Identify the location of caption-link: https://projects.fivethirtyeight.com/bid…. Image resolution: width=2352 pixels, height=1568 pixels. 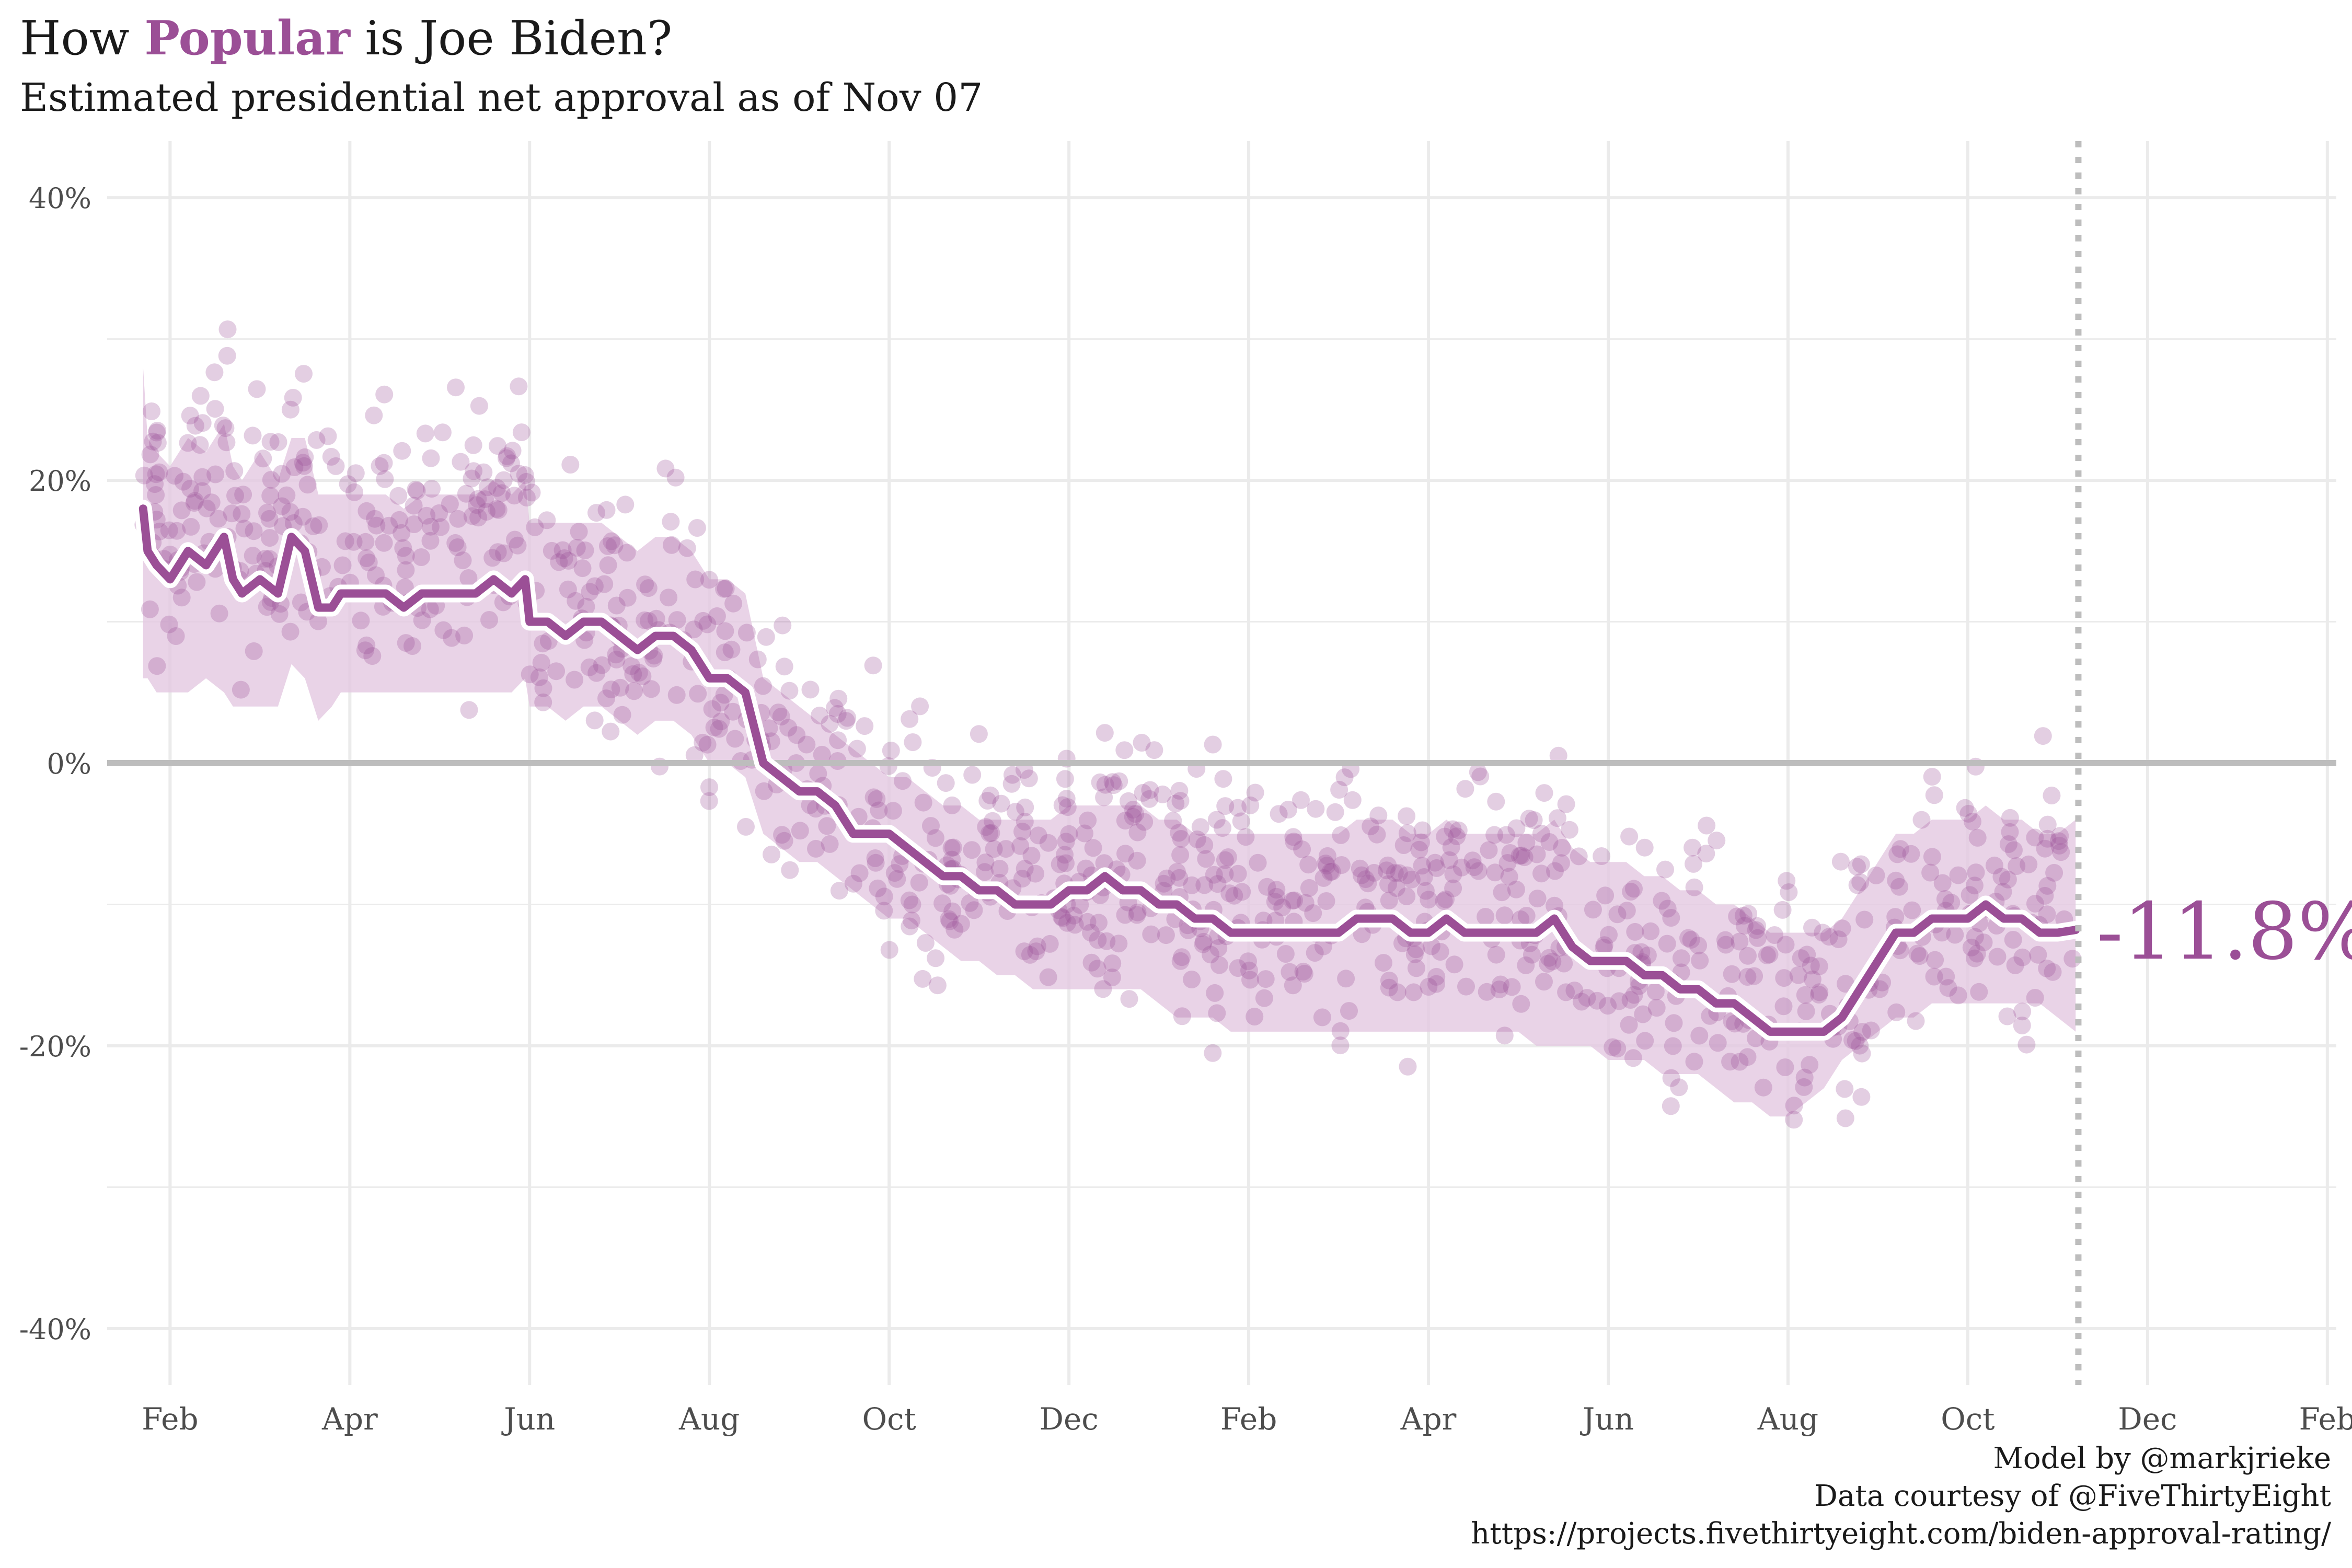
(1901, 1534).